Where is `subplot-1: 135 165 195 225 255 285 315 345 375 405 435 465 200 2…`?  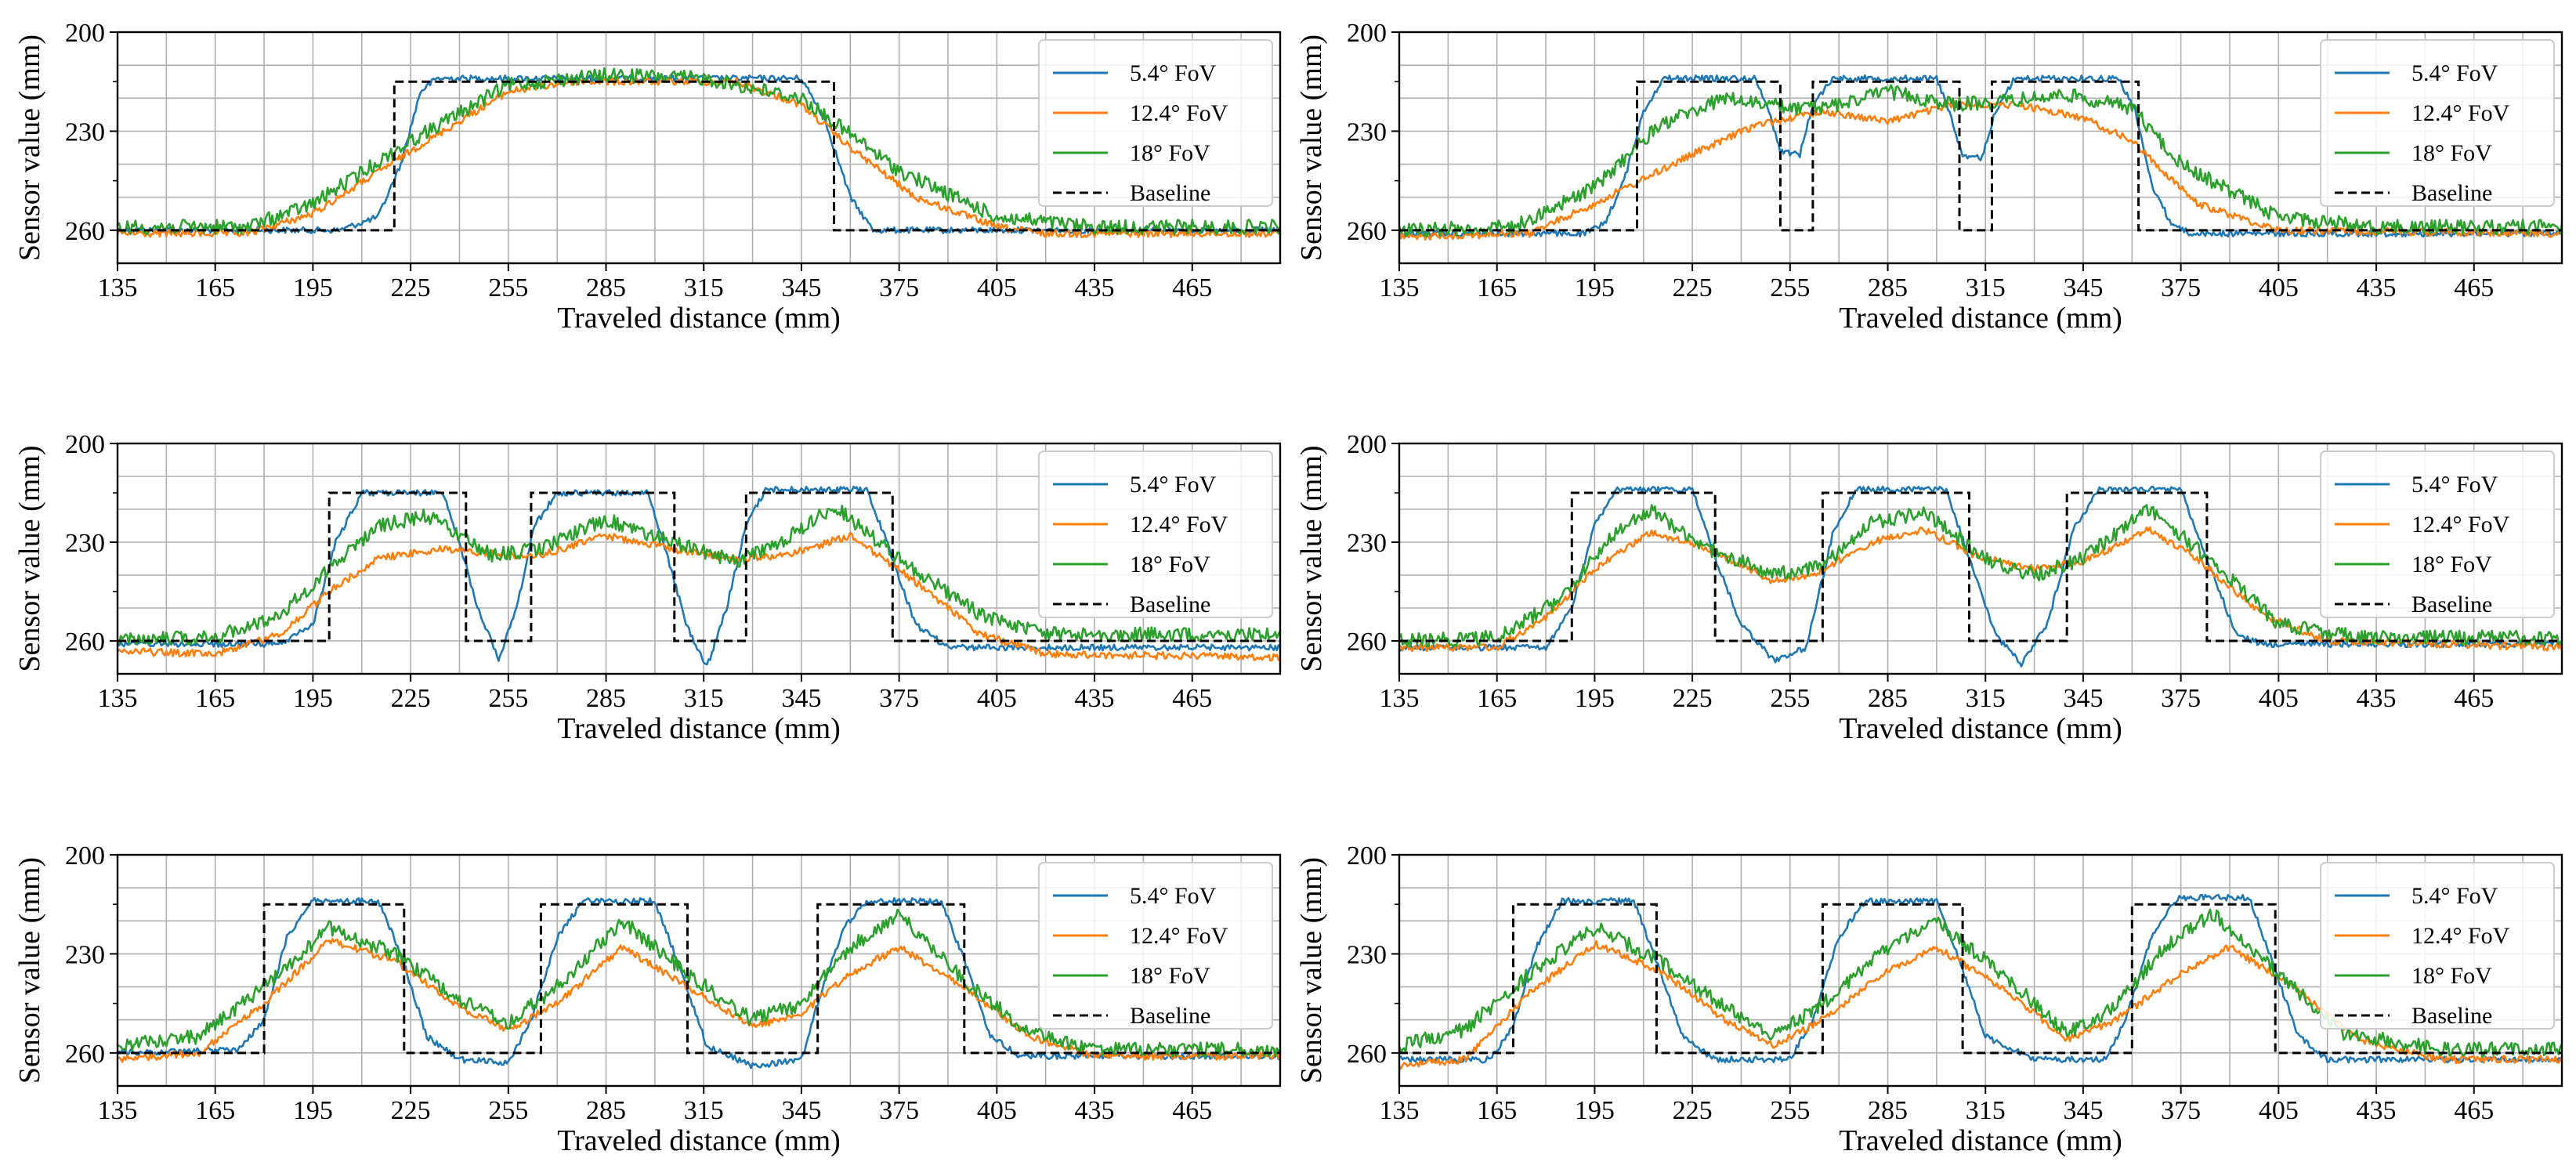
subplot-1: 135 165 195 225 255 285 315 345 375 405 435 465 200 2… is located at coordinates (648, 177).